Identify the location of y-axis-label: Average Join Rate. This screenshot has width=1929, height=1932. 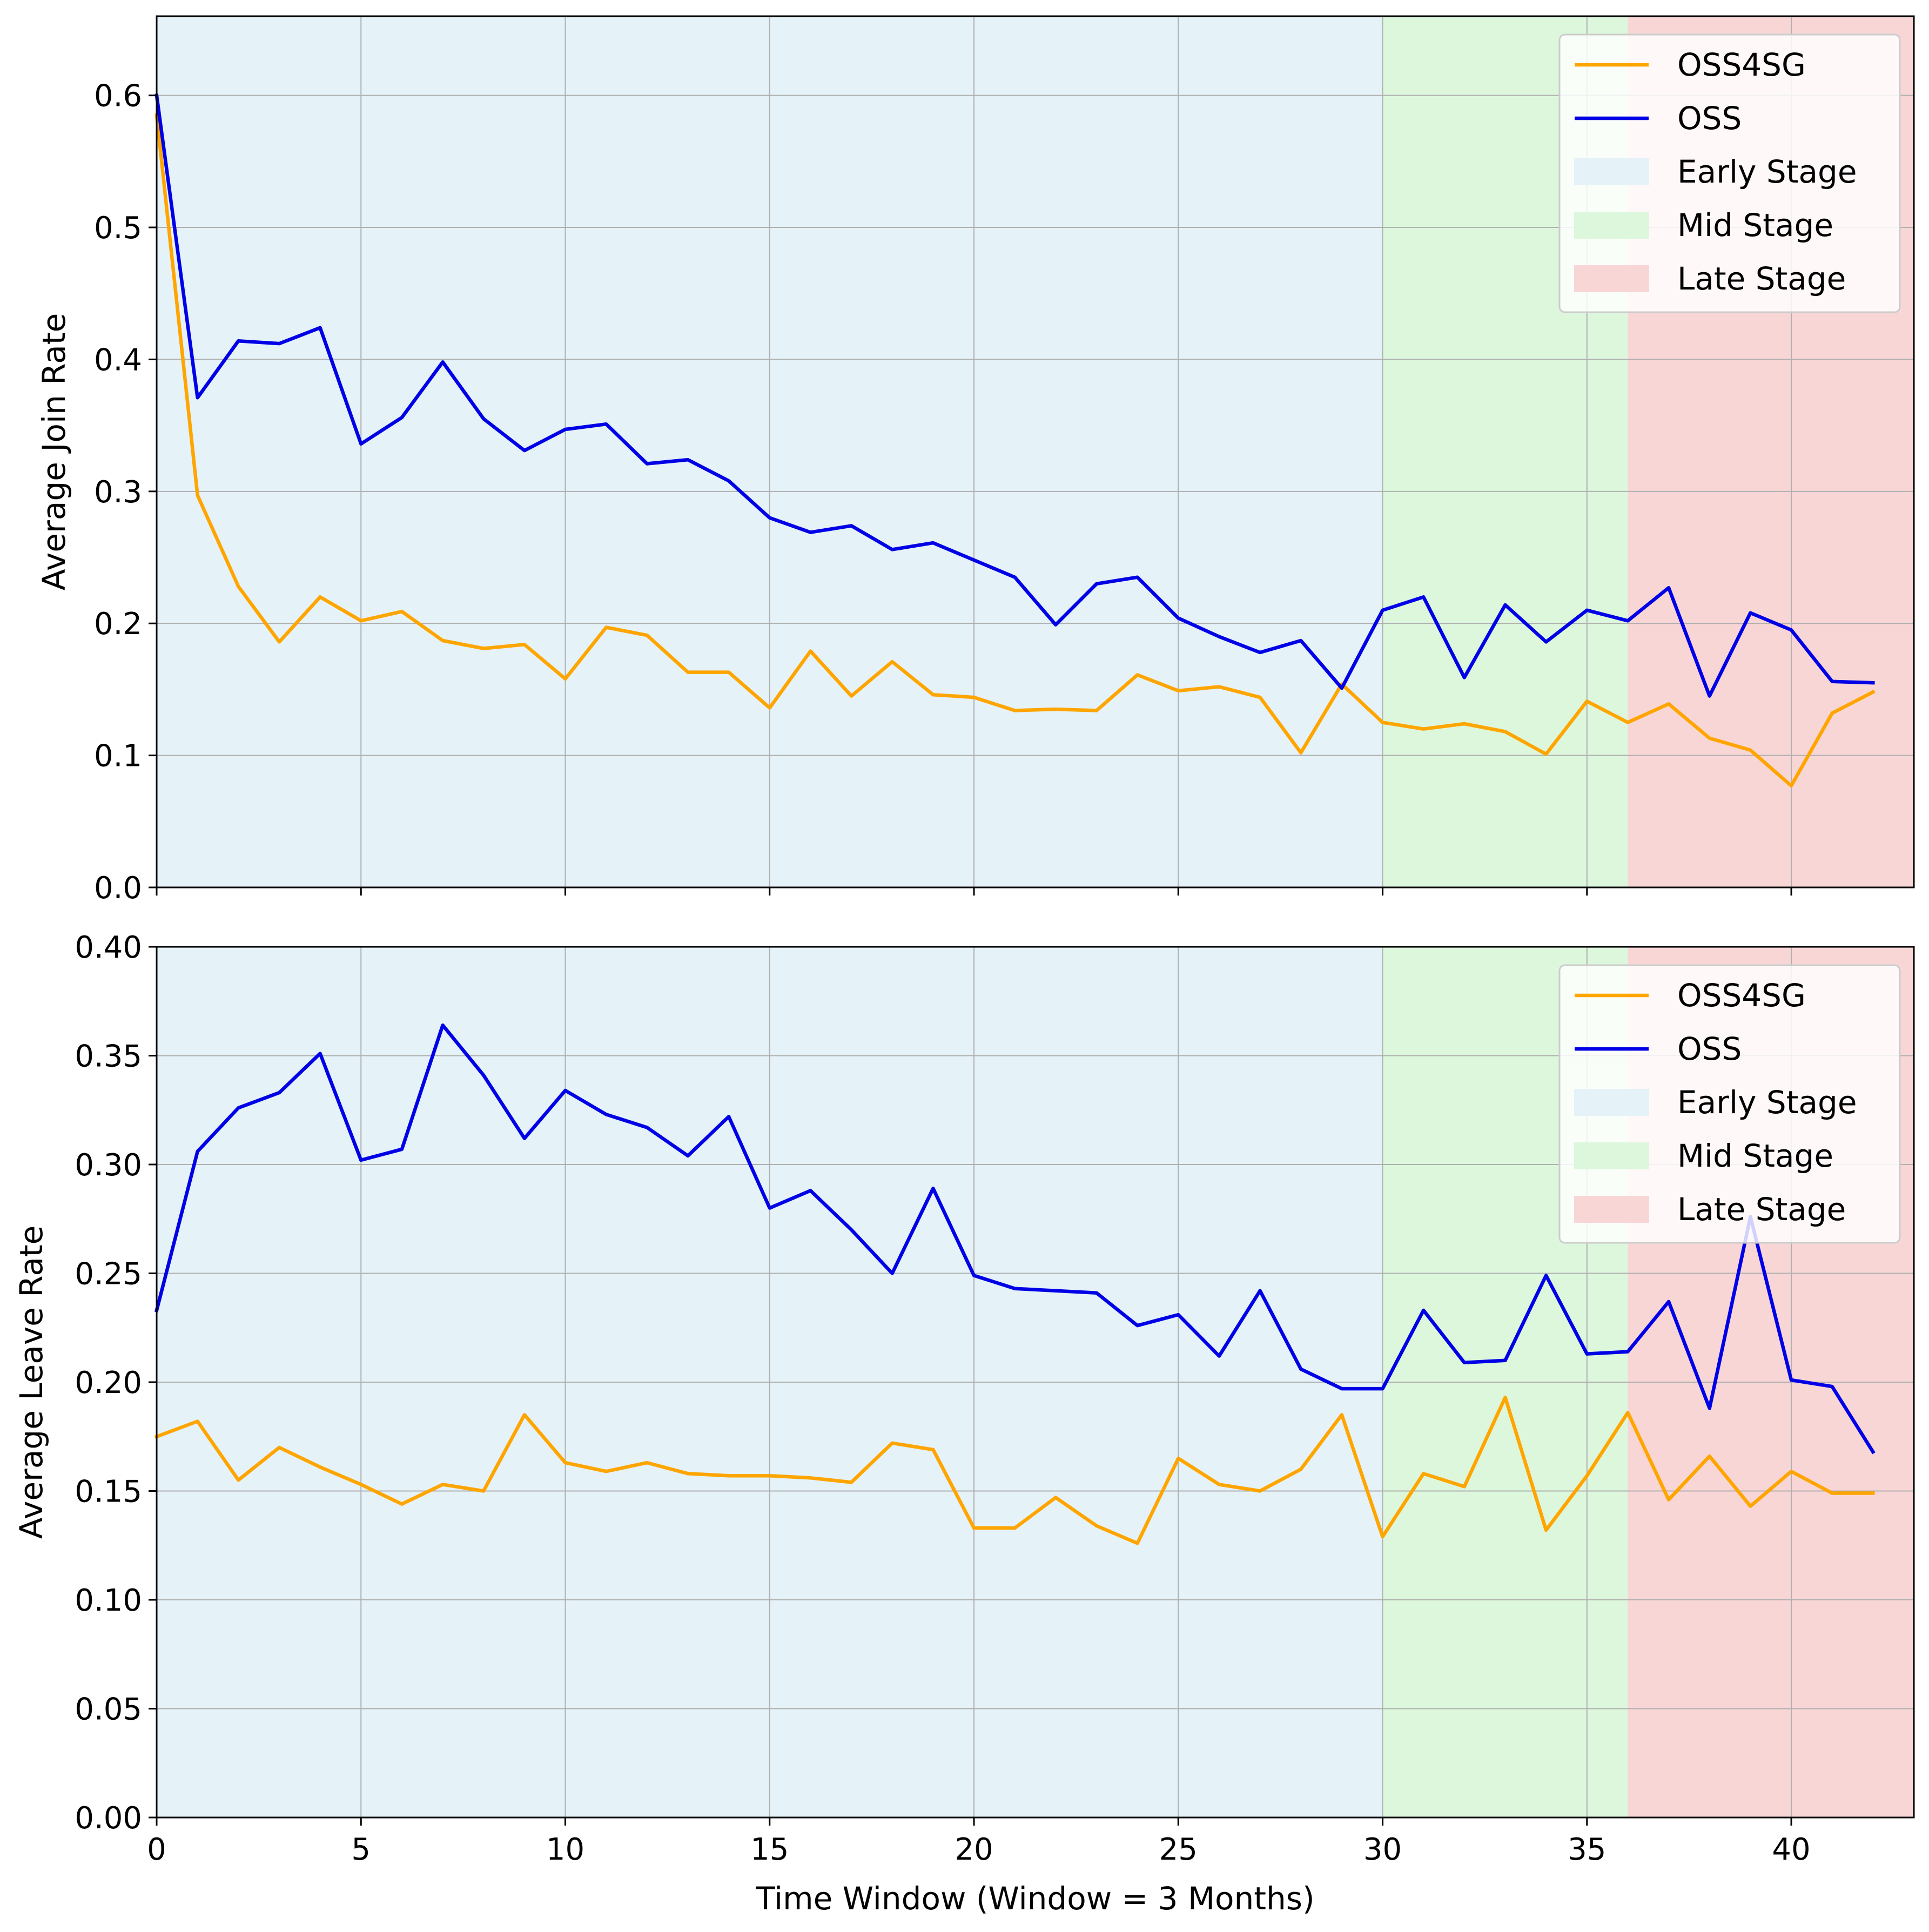
(54, 452).